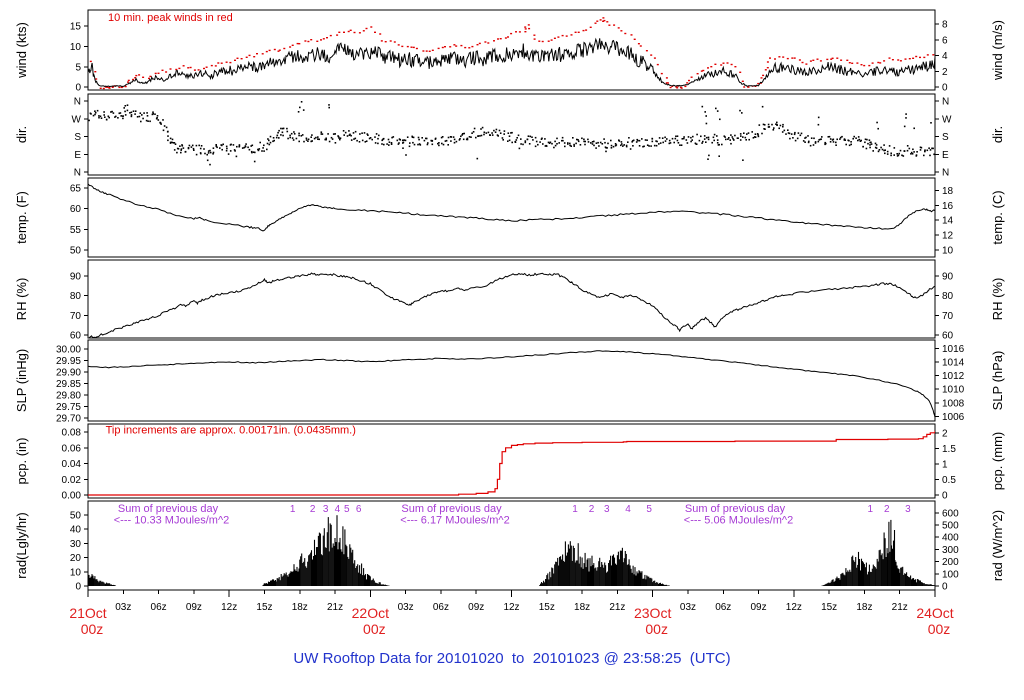  What do you see at coordinates (76, 544) in the screenshot?
I see `y-tick-label: 30` at bounding box center [76, 544].